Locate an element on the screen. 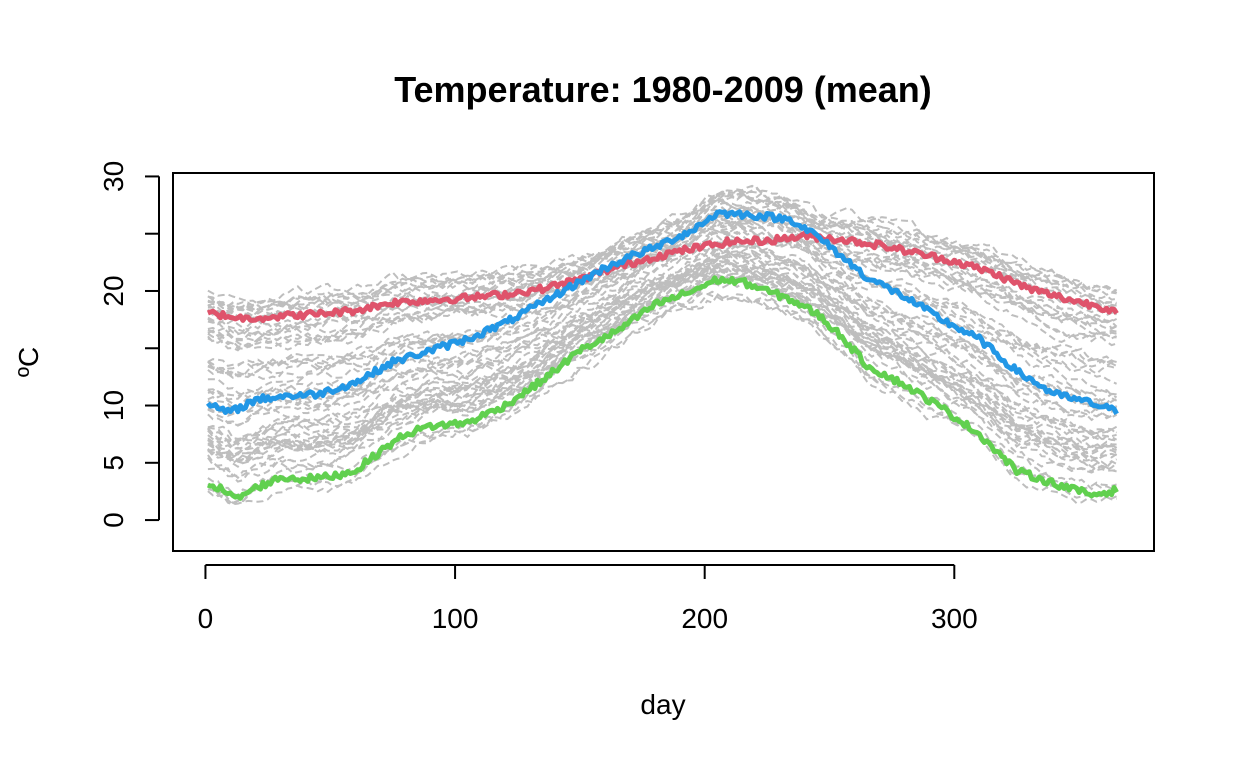 This screenshot has height=768, width=1243. chart-title: Temperature: 1980-2009 (mean) is located at coordinates (663, 89).